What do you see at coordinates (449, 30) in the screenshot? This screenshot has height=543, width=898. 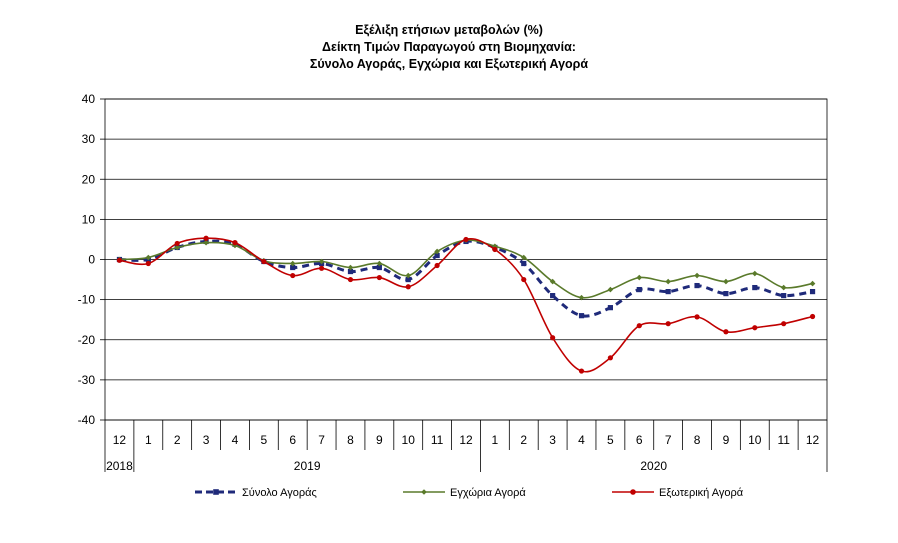 I see `chart-title-line-1: Εξέλιξη ετήσιων μεταβολών (%)` at bounding box center [449, 30].